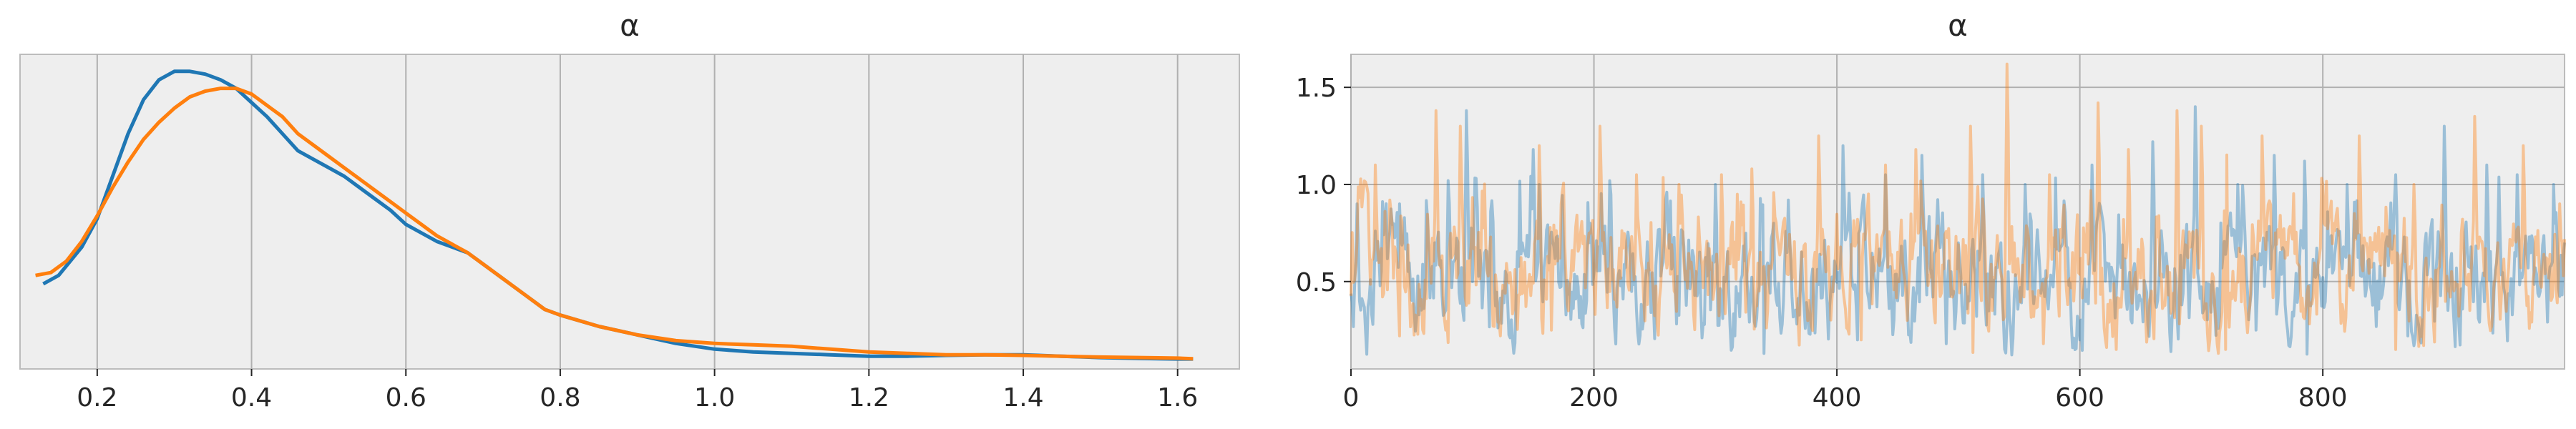 The width and height of the screenshot is (2576, 429). What do you see at coordinates (560, 398) in the screenshot?
I see `density-x-tick-label: 0.8` at bounding box center [560, 398].